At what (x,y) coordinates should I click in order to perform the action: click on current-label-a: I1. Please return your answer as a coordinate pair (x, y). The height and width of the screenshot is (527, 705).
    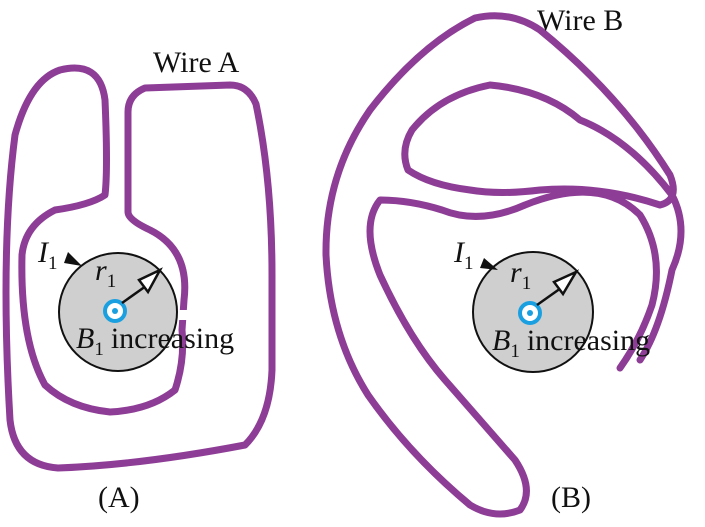
    Looking at the image, I should click on (47, 255).